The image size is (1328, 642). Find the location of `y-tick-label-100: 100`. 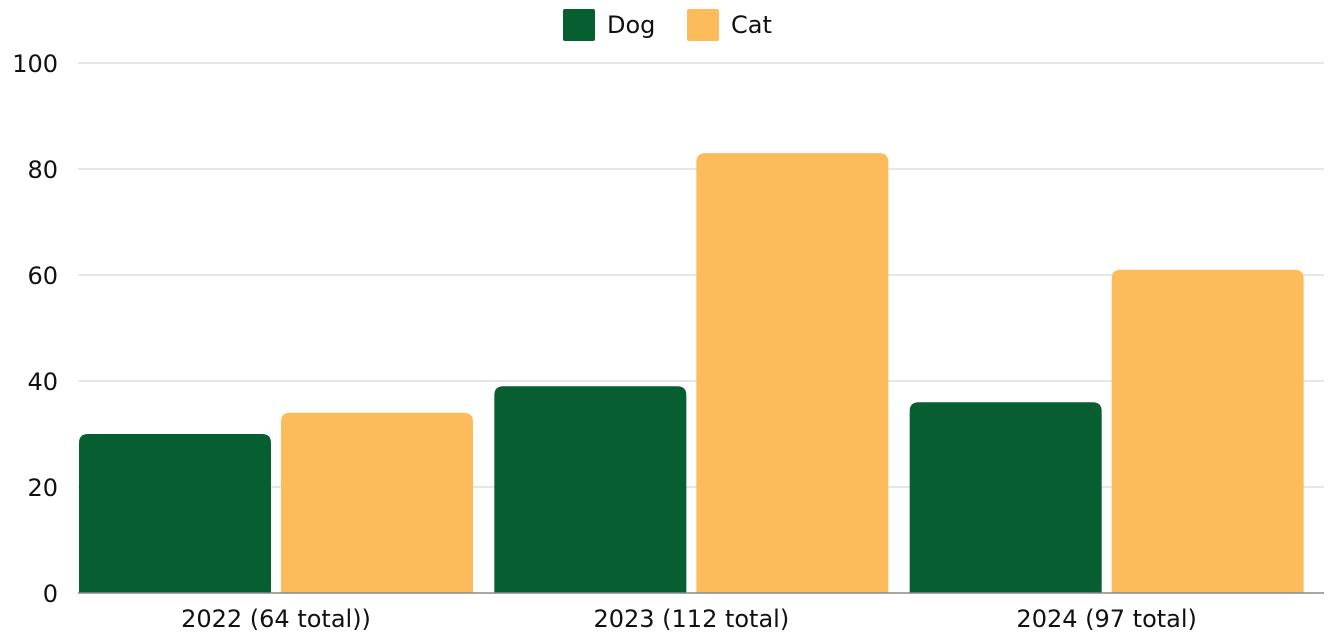

y-tick-label-100: 100 is located at coordinates (35, 64).